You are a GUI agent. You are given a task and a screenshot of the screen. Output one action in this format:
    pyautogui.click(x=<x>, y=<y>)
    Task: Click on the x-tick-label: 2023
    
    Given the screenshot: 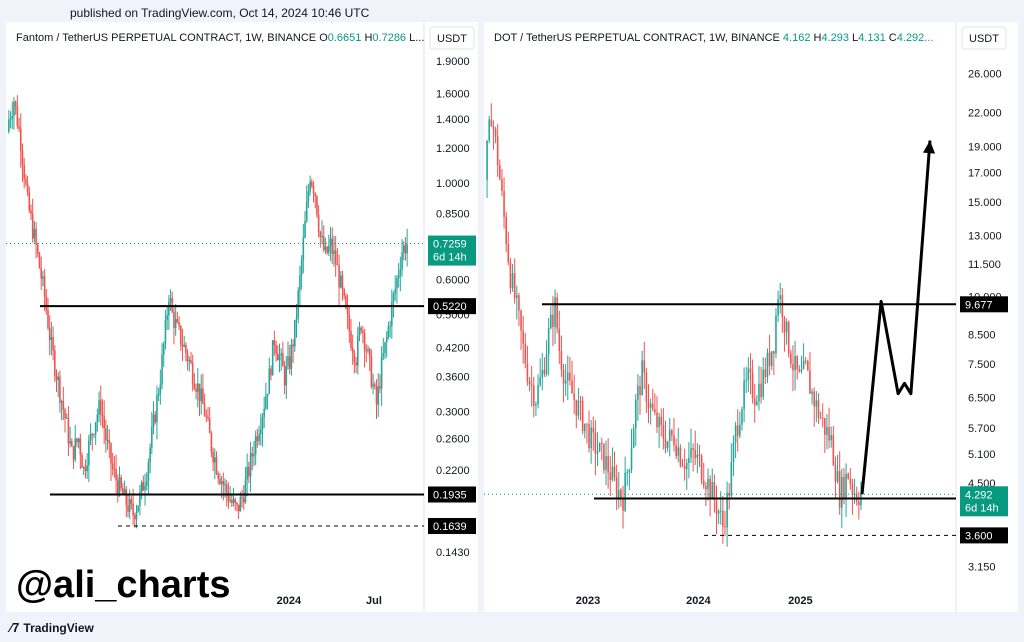 What is the action you would take?
    pyautogui.click(x=588, y=601)
    